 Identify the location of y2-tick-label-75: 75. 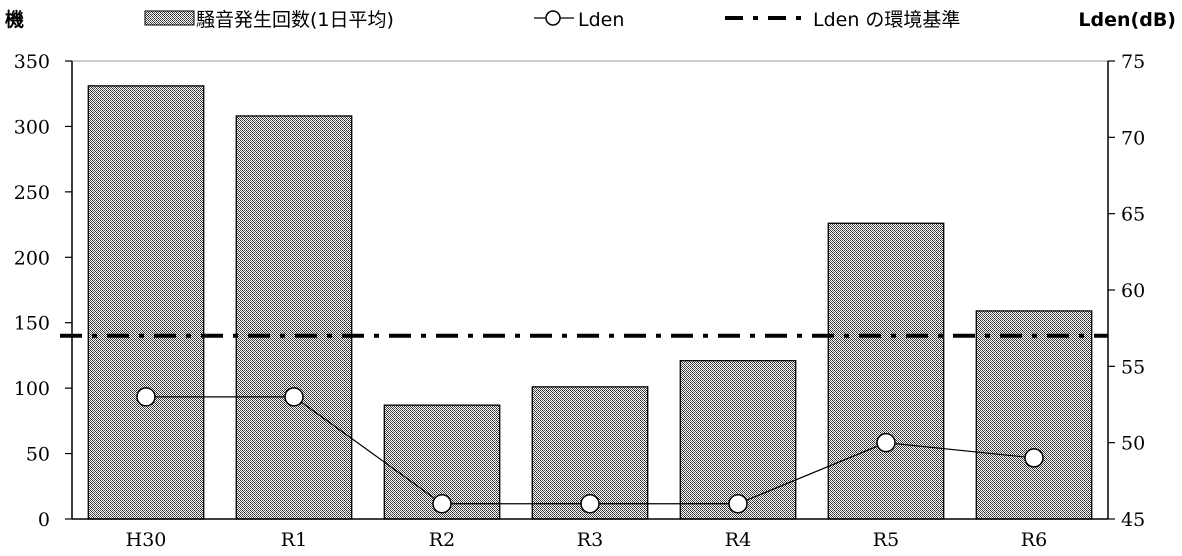
(1133, 62).